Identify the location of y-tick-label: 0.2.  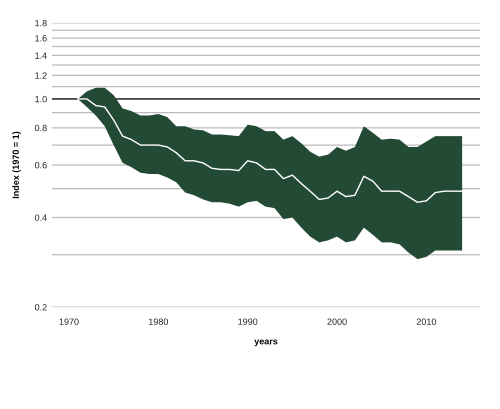
(40, 307).